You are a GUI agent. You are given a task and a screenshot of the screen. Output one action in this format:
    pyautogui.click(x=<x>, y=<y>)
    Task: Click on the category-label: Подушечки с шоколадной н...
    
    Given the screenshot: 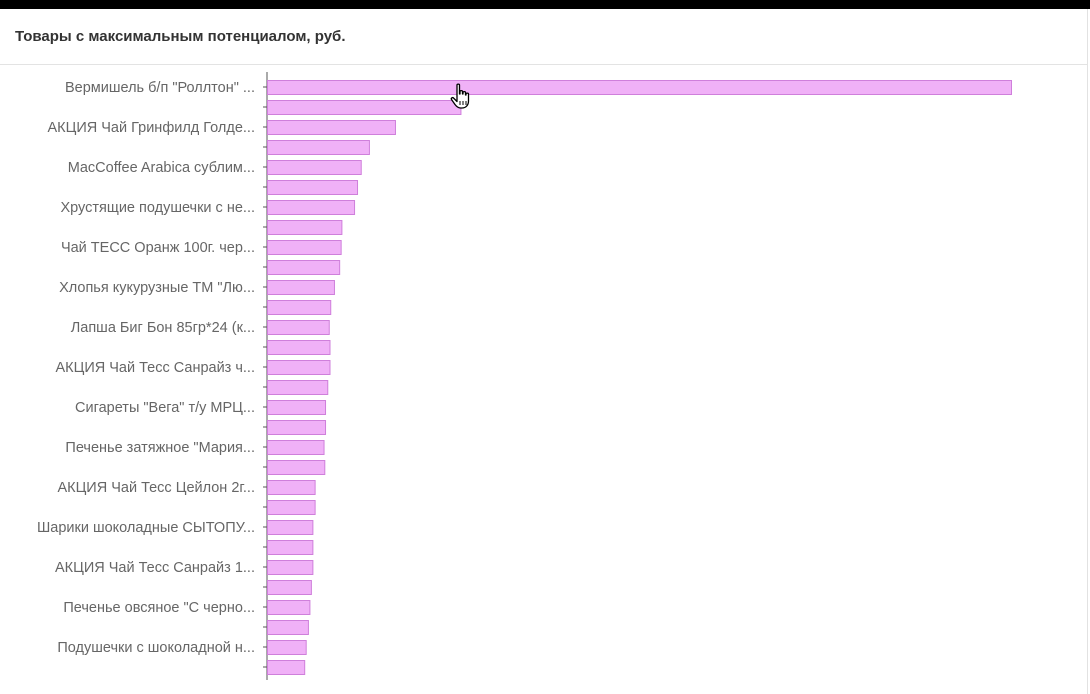 What is the action you would take?
    pyautogui.click(x=156, y=648)
    